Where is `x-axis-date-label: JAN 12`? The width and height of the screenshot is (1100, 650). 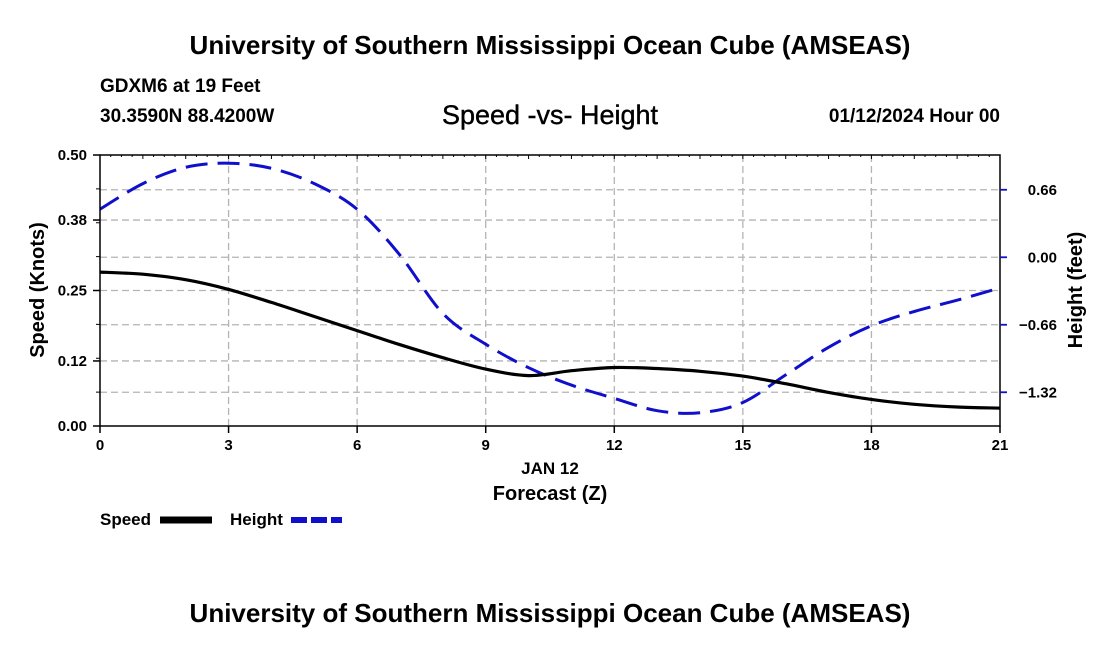 x-axis-date-label: JAN 12 is located at coordinates (550, 468).